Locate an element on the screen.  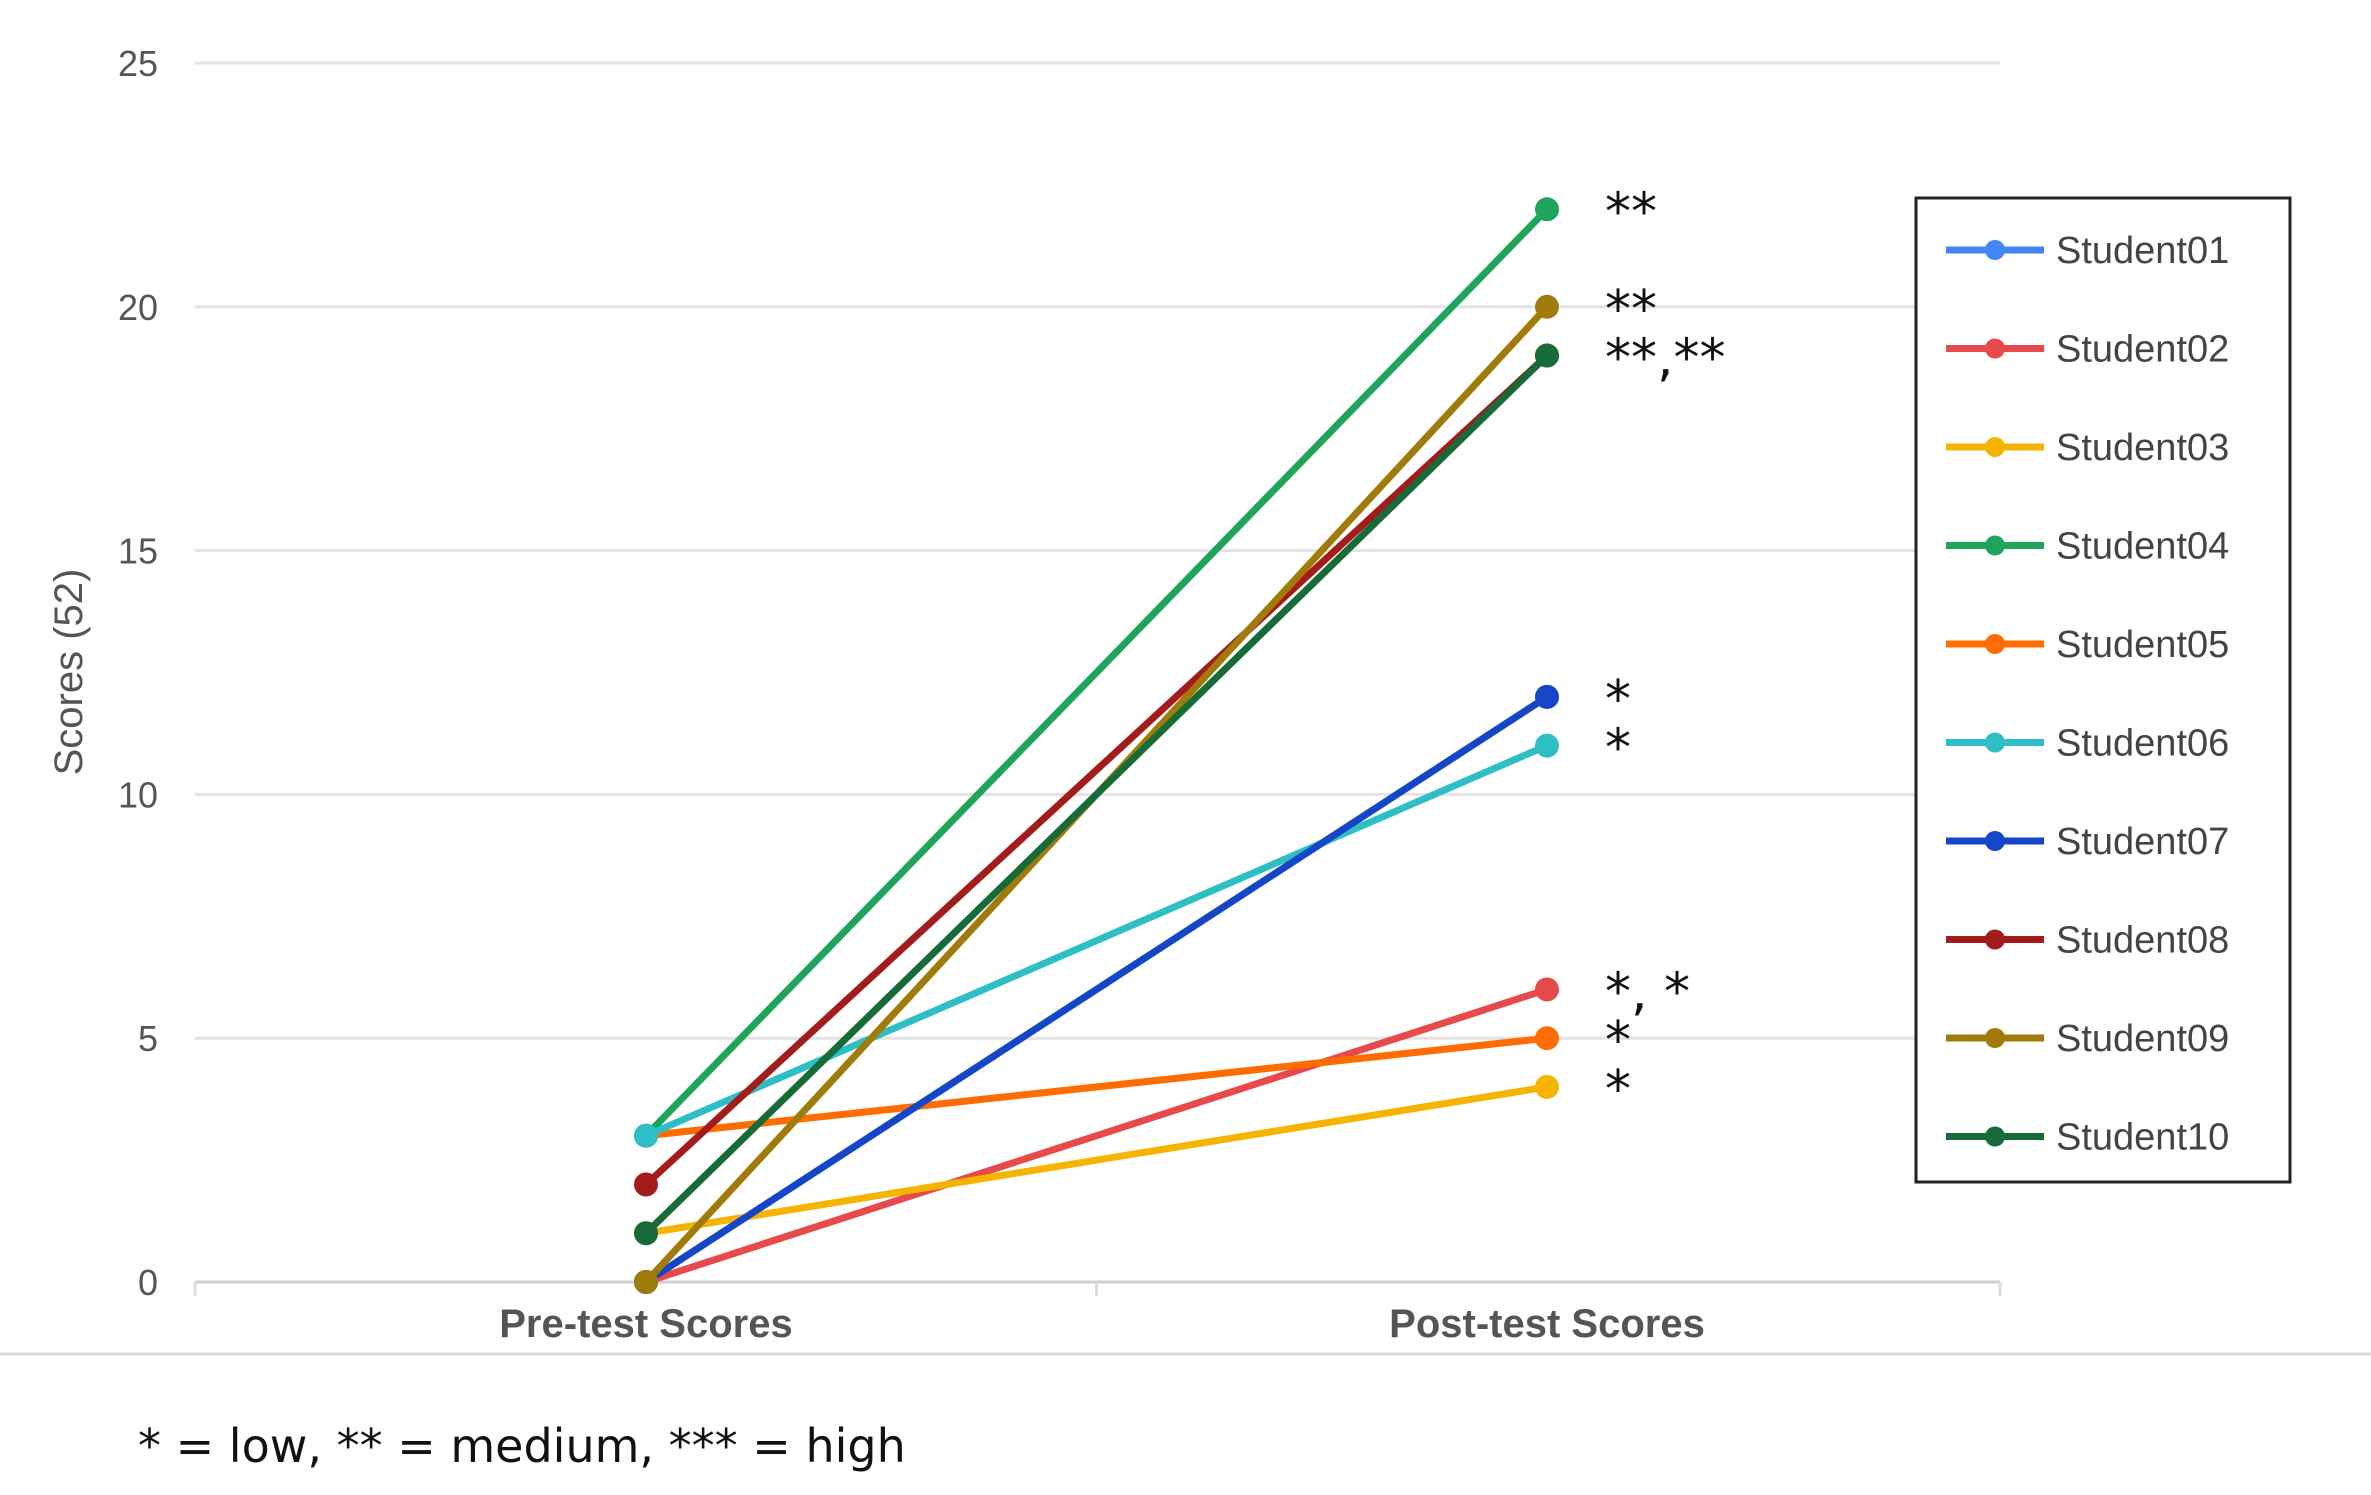
y-axis-label: Scores (52) is located at coordinates (69, 672).